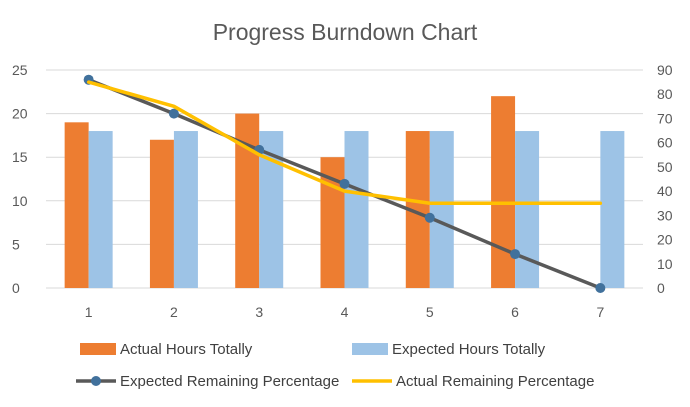 This screenshot has height=407, width=690. Describe the element at coordinates (370, 349) in the screenshot. I see `legend-expected-hours-swatch` at that location.